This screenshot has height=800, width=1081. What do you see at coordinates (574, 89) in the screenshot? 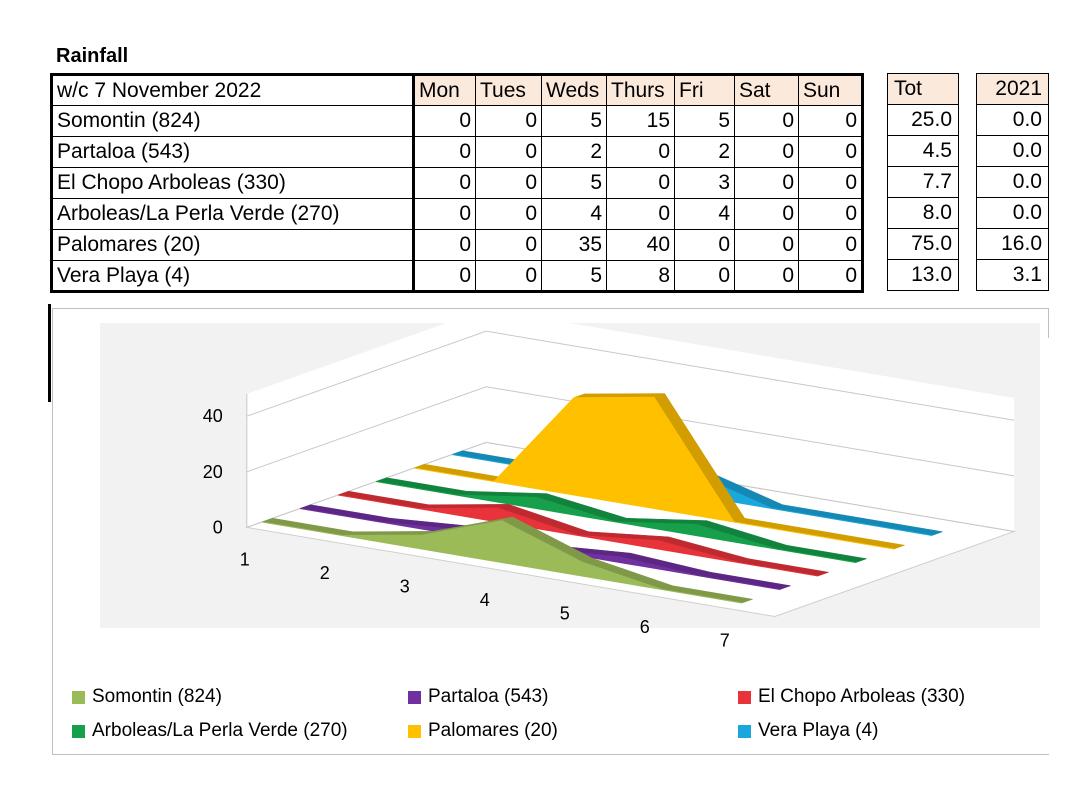
I see `day-header: Weds` at bounding box center [574, 89].